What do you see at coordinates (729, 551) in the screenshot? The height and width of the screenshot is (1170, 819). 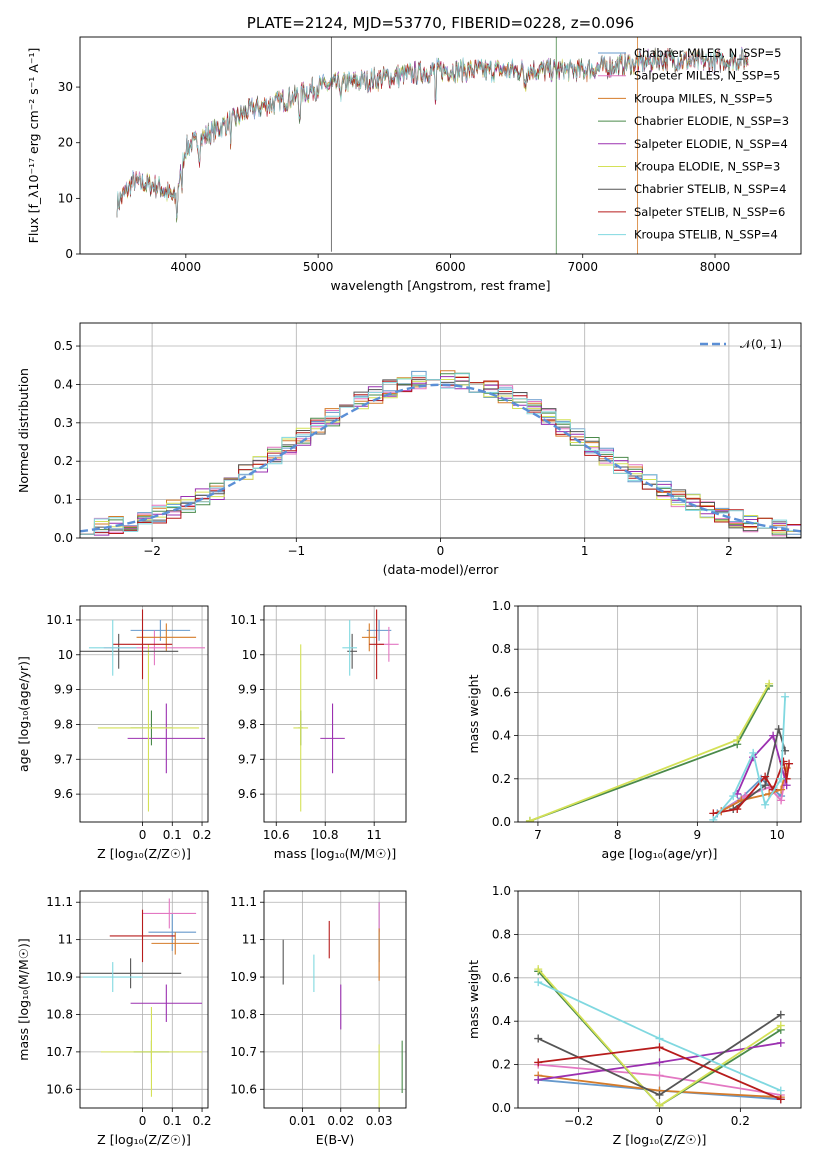 I see `x-tick-label: 2` at bounding box center [729, 551].